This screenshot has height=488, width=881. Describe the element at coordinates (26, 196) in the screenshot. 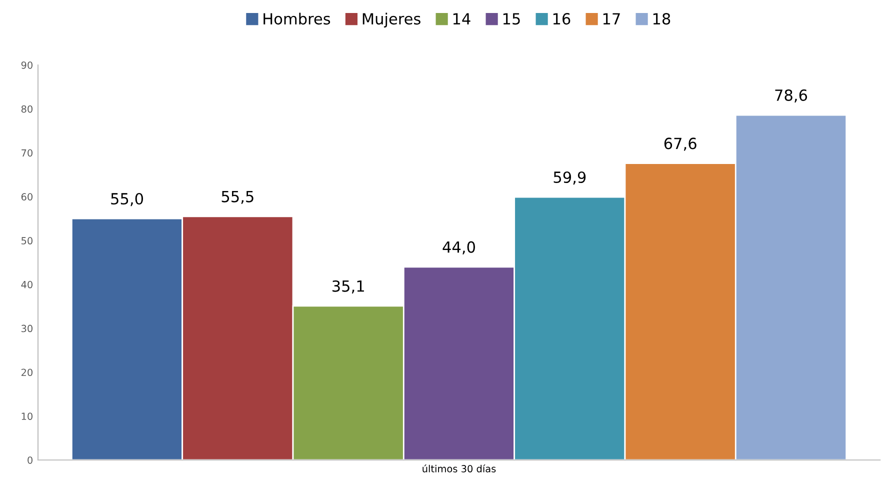

I see `y-tick-label: 60` at that location.